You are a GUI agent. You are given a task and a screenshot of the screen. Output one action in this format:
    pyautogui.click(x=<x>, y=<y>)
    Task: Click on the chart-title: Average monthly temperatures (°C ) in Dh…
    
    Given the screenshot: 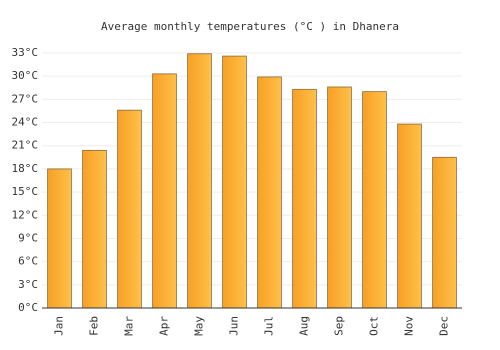 What is the action you would take?
    pyautogui.click(x=250, y=26)
    